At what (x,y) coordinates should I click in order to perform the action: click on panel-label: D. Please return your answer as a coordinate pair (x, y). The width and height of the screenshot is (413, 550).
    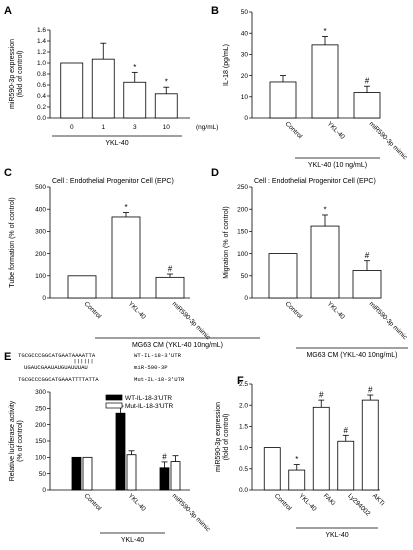
    Looking at the image, I should click on (215, 173).